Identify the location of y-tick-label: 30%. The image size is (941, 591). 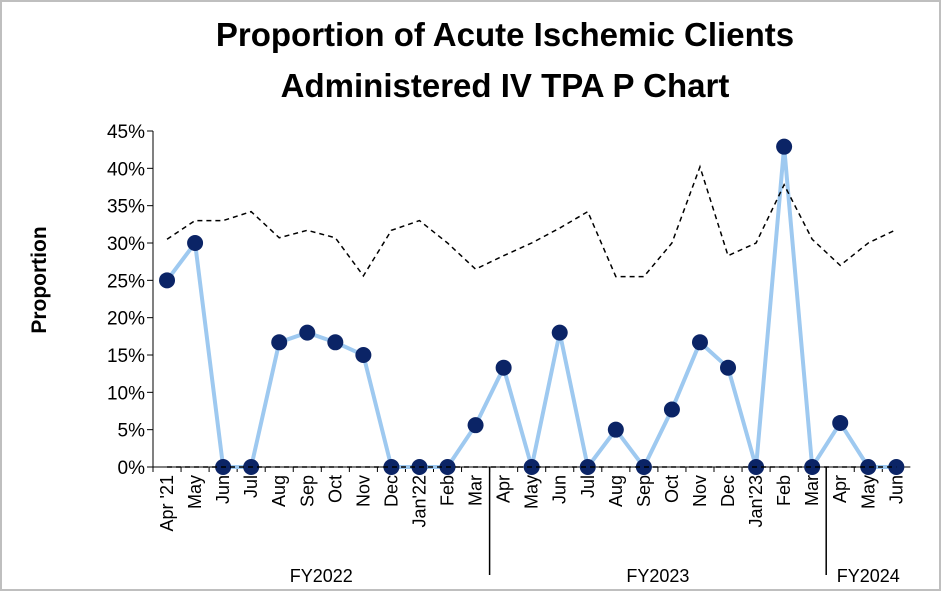
(126, 244).